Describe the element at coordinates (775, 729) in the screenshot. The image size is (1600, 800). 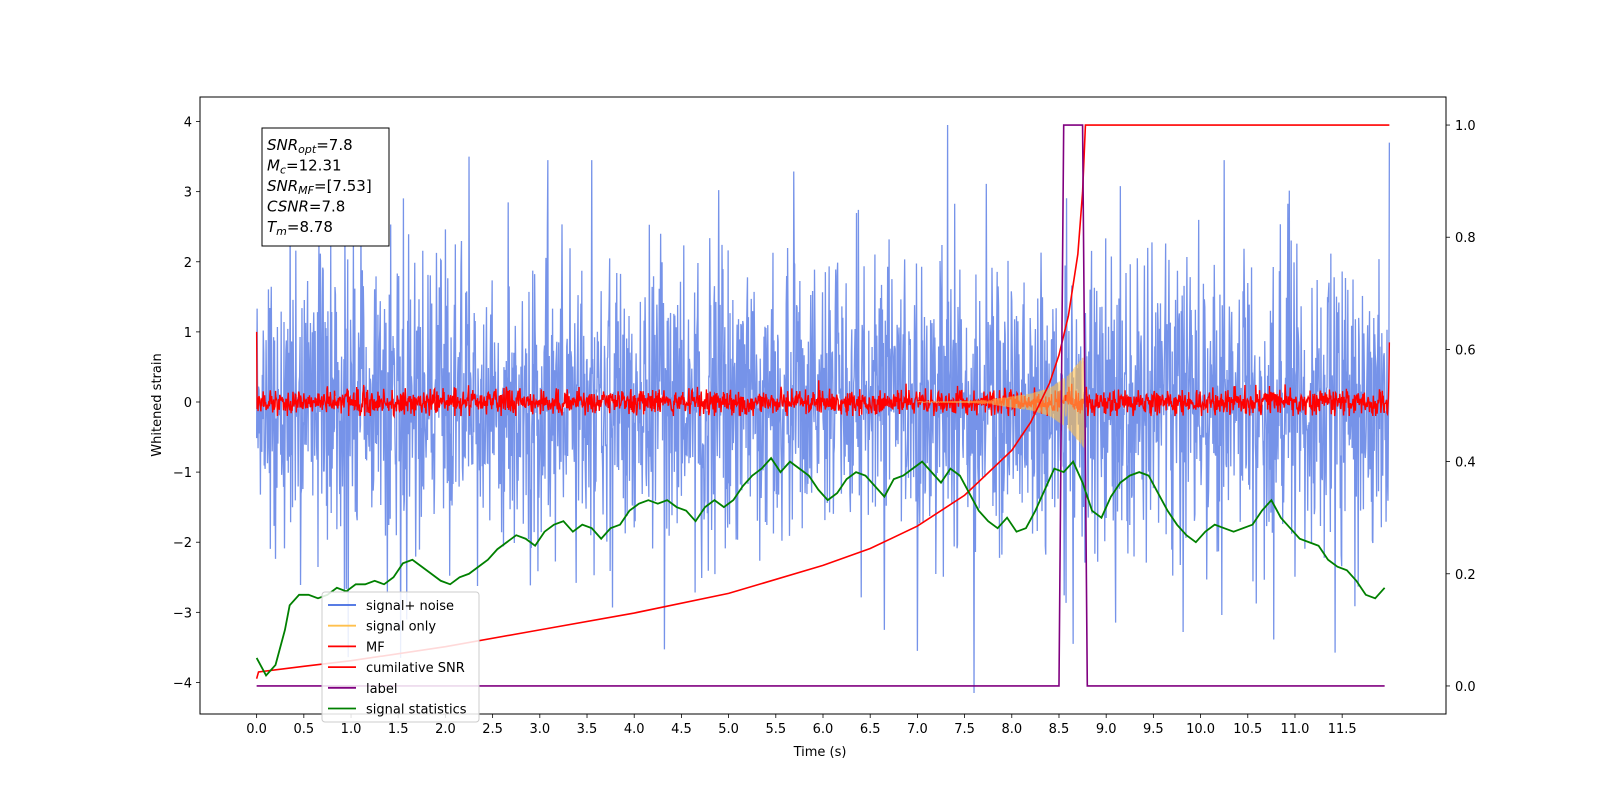
I see `x-tick-label: 5.5` at that location.